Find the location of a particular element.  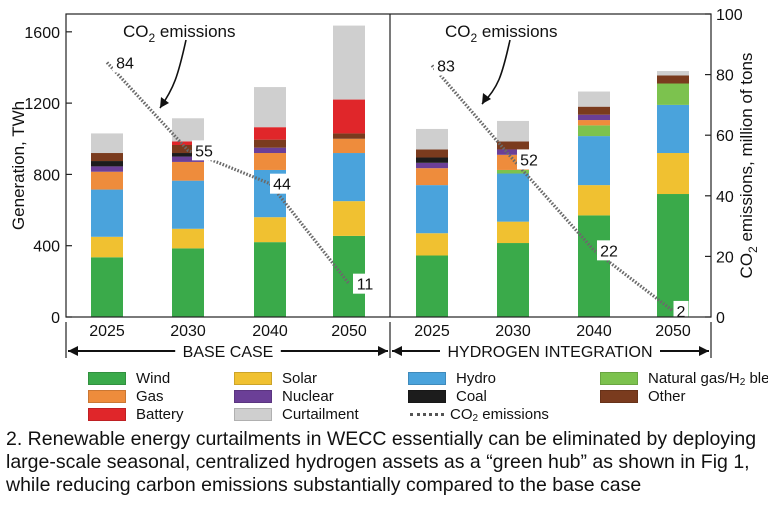

bar-segment-gas-hydrogen-integration-2025 is located at coordinates (432, 177).